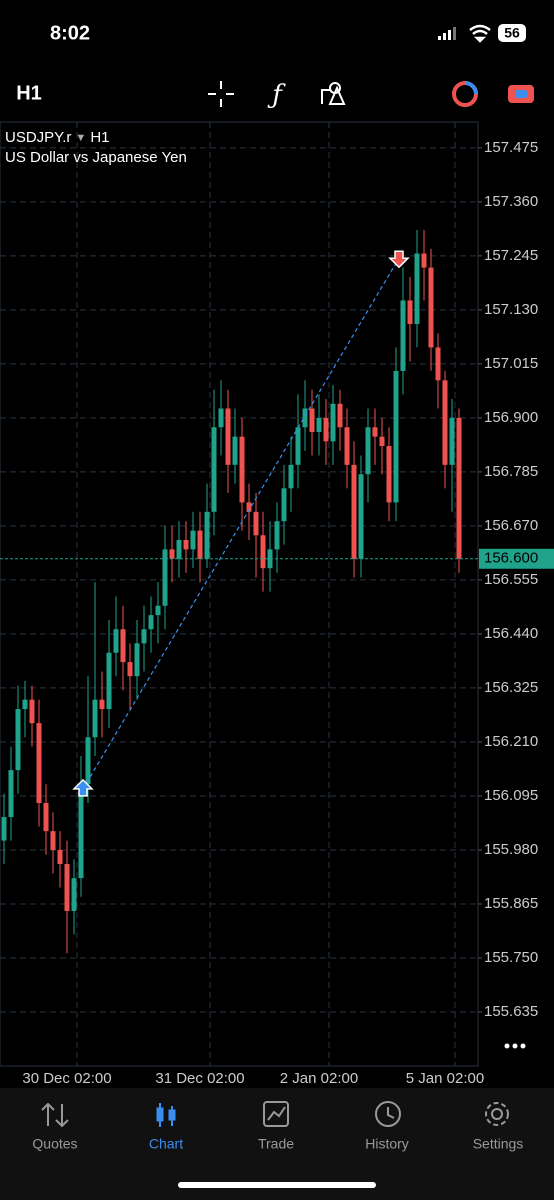 The height and width of the screenshot is (1200, 554). Describe the element at coordinates (80, 138) in the screenshot. I see `dropdown-caret: ▼` at that location.